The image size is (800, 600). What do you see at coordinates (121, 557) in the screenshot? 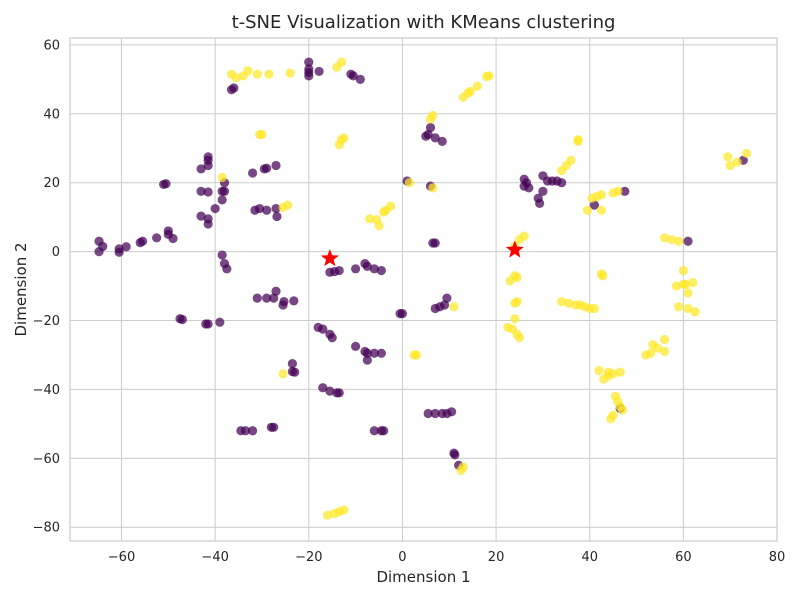
I see `x-tick-label: −60` at bounding box center [121, 557].